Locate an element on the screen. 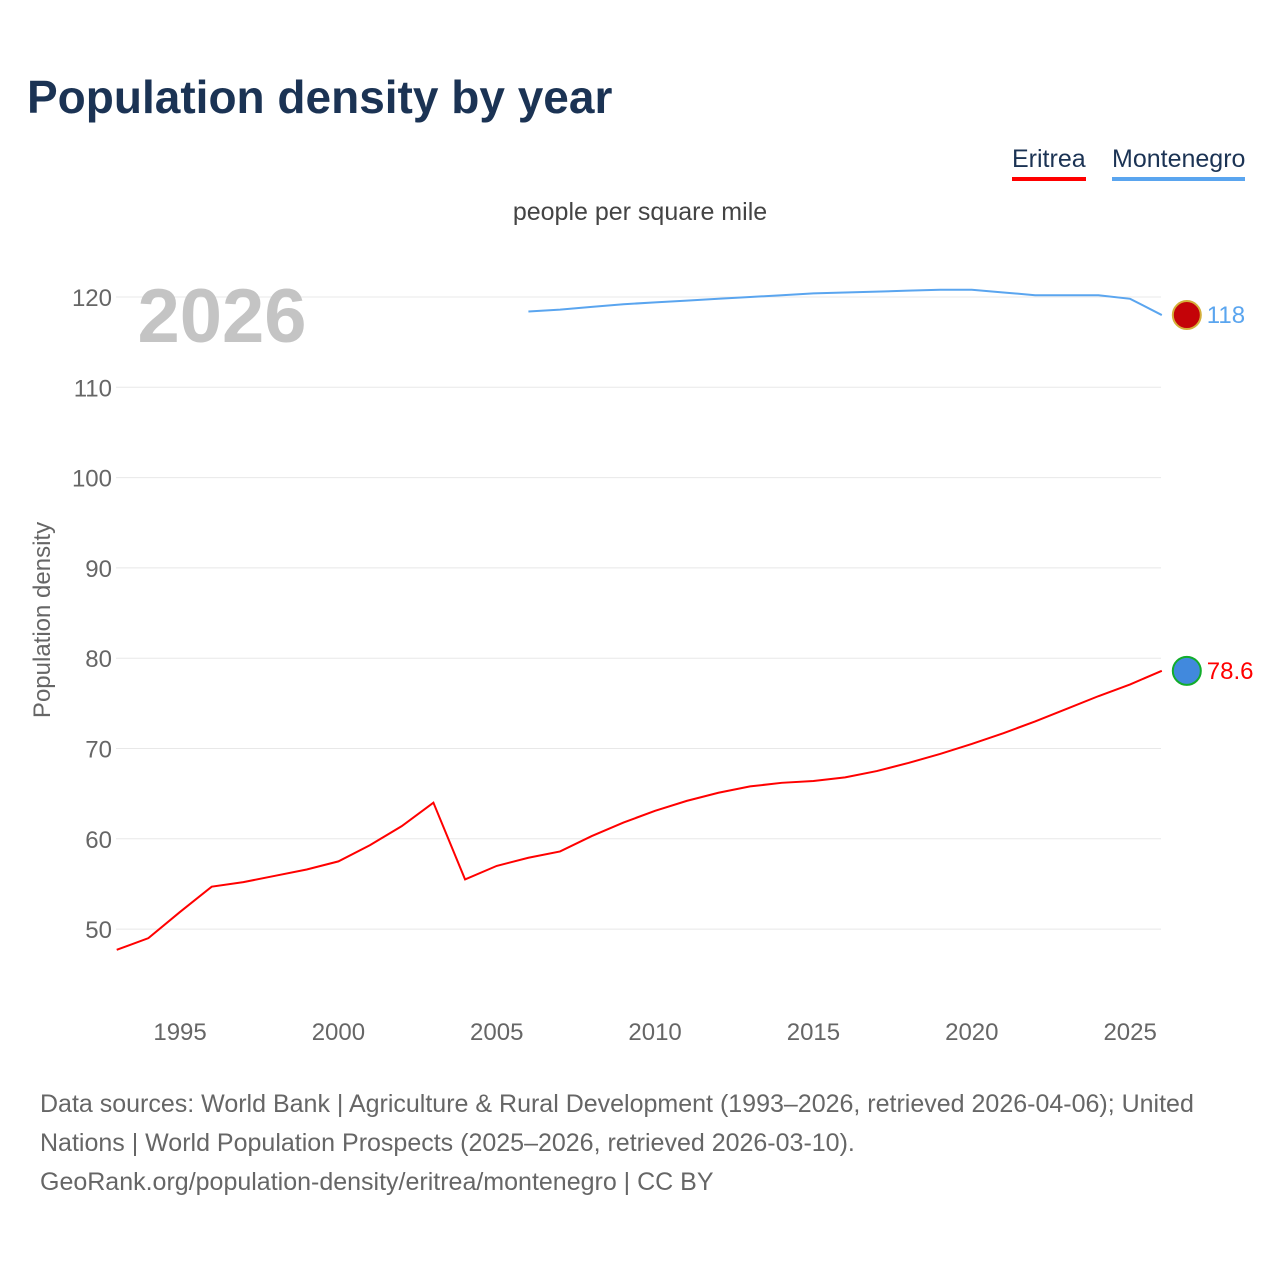 This screenshot has width=1280, height=1280. x-tick-label: 2015 is located at coordinates (813, 1032).